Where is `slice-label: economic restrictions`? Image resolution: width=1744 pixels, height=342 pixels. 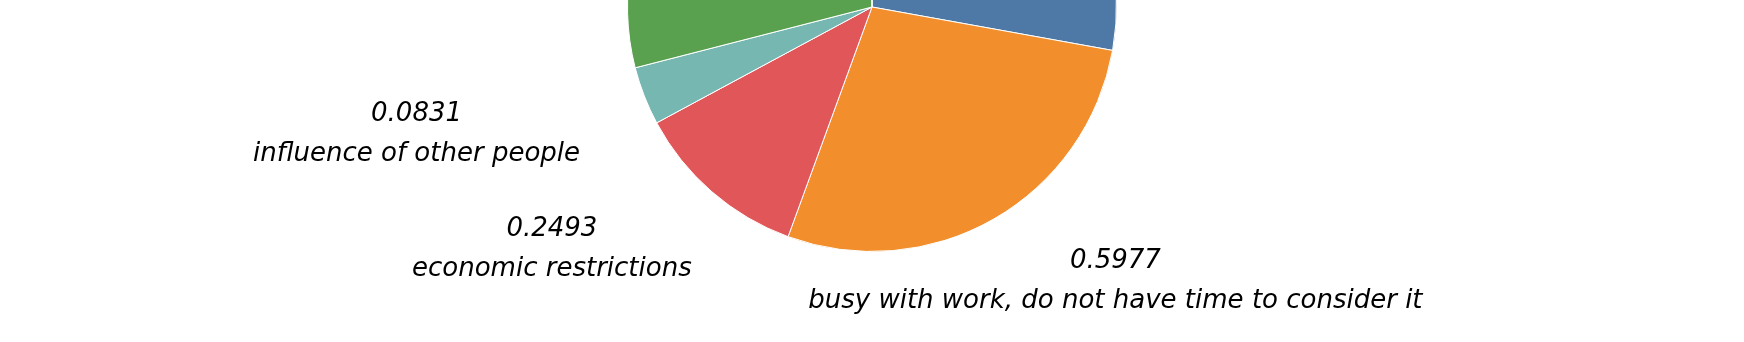 slice-label: economic restrictions is located at coordinates (552, 266).